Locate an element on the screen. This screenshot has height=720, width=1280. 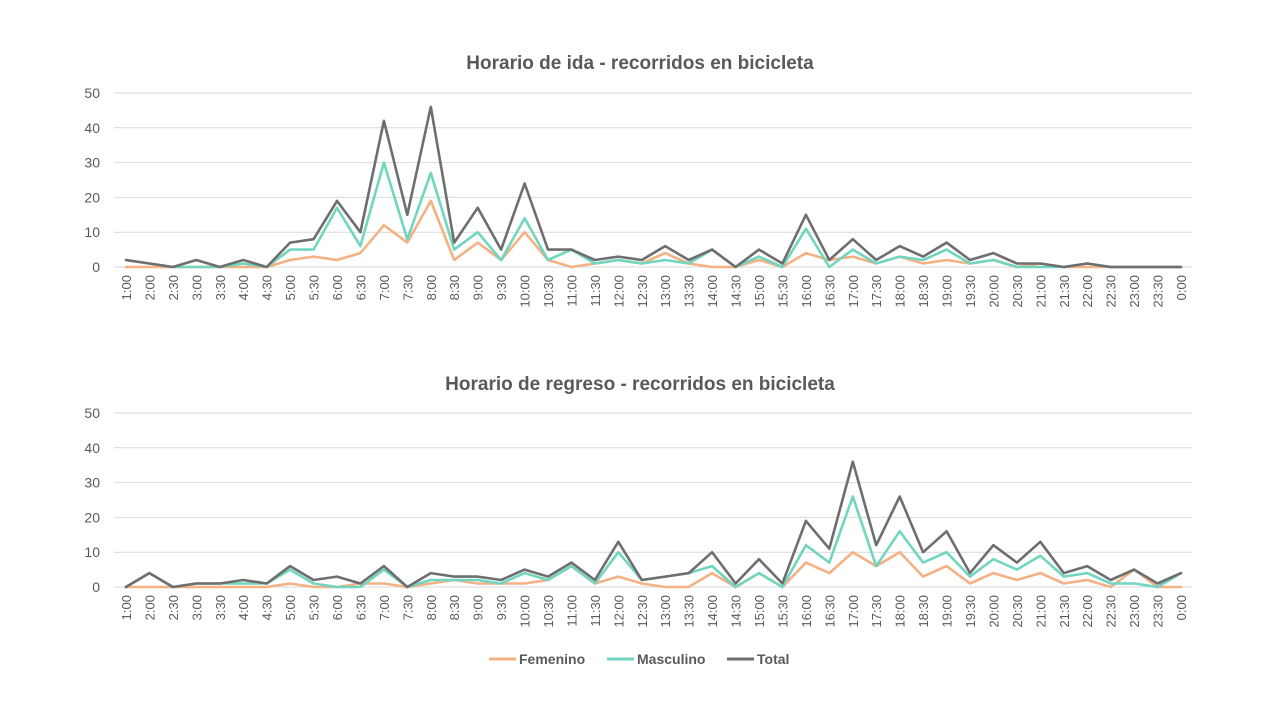
x-tick-label: 15:00 is located at coordinates (759, 611).